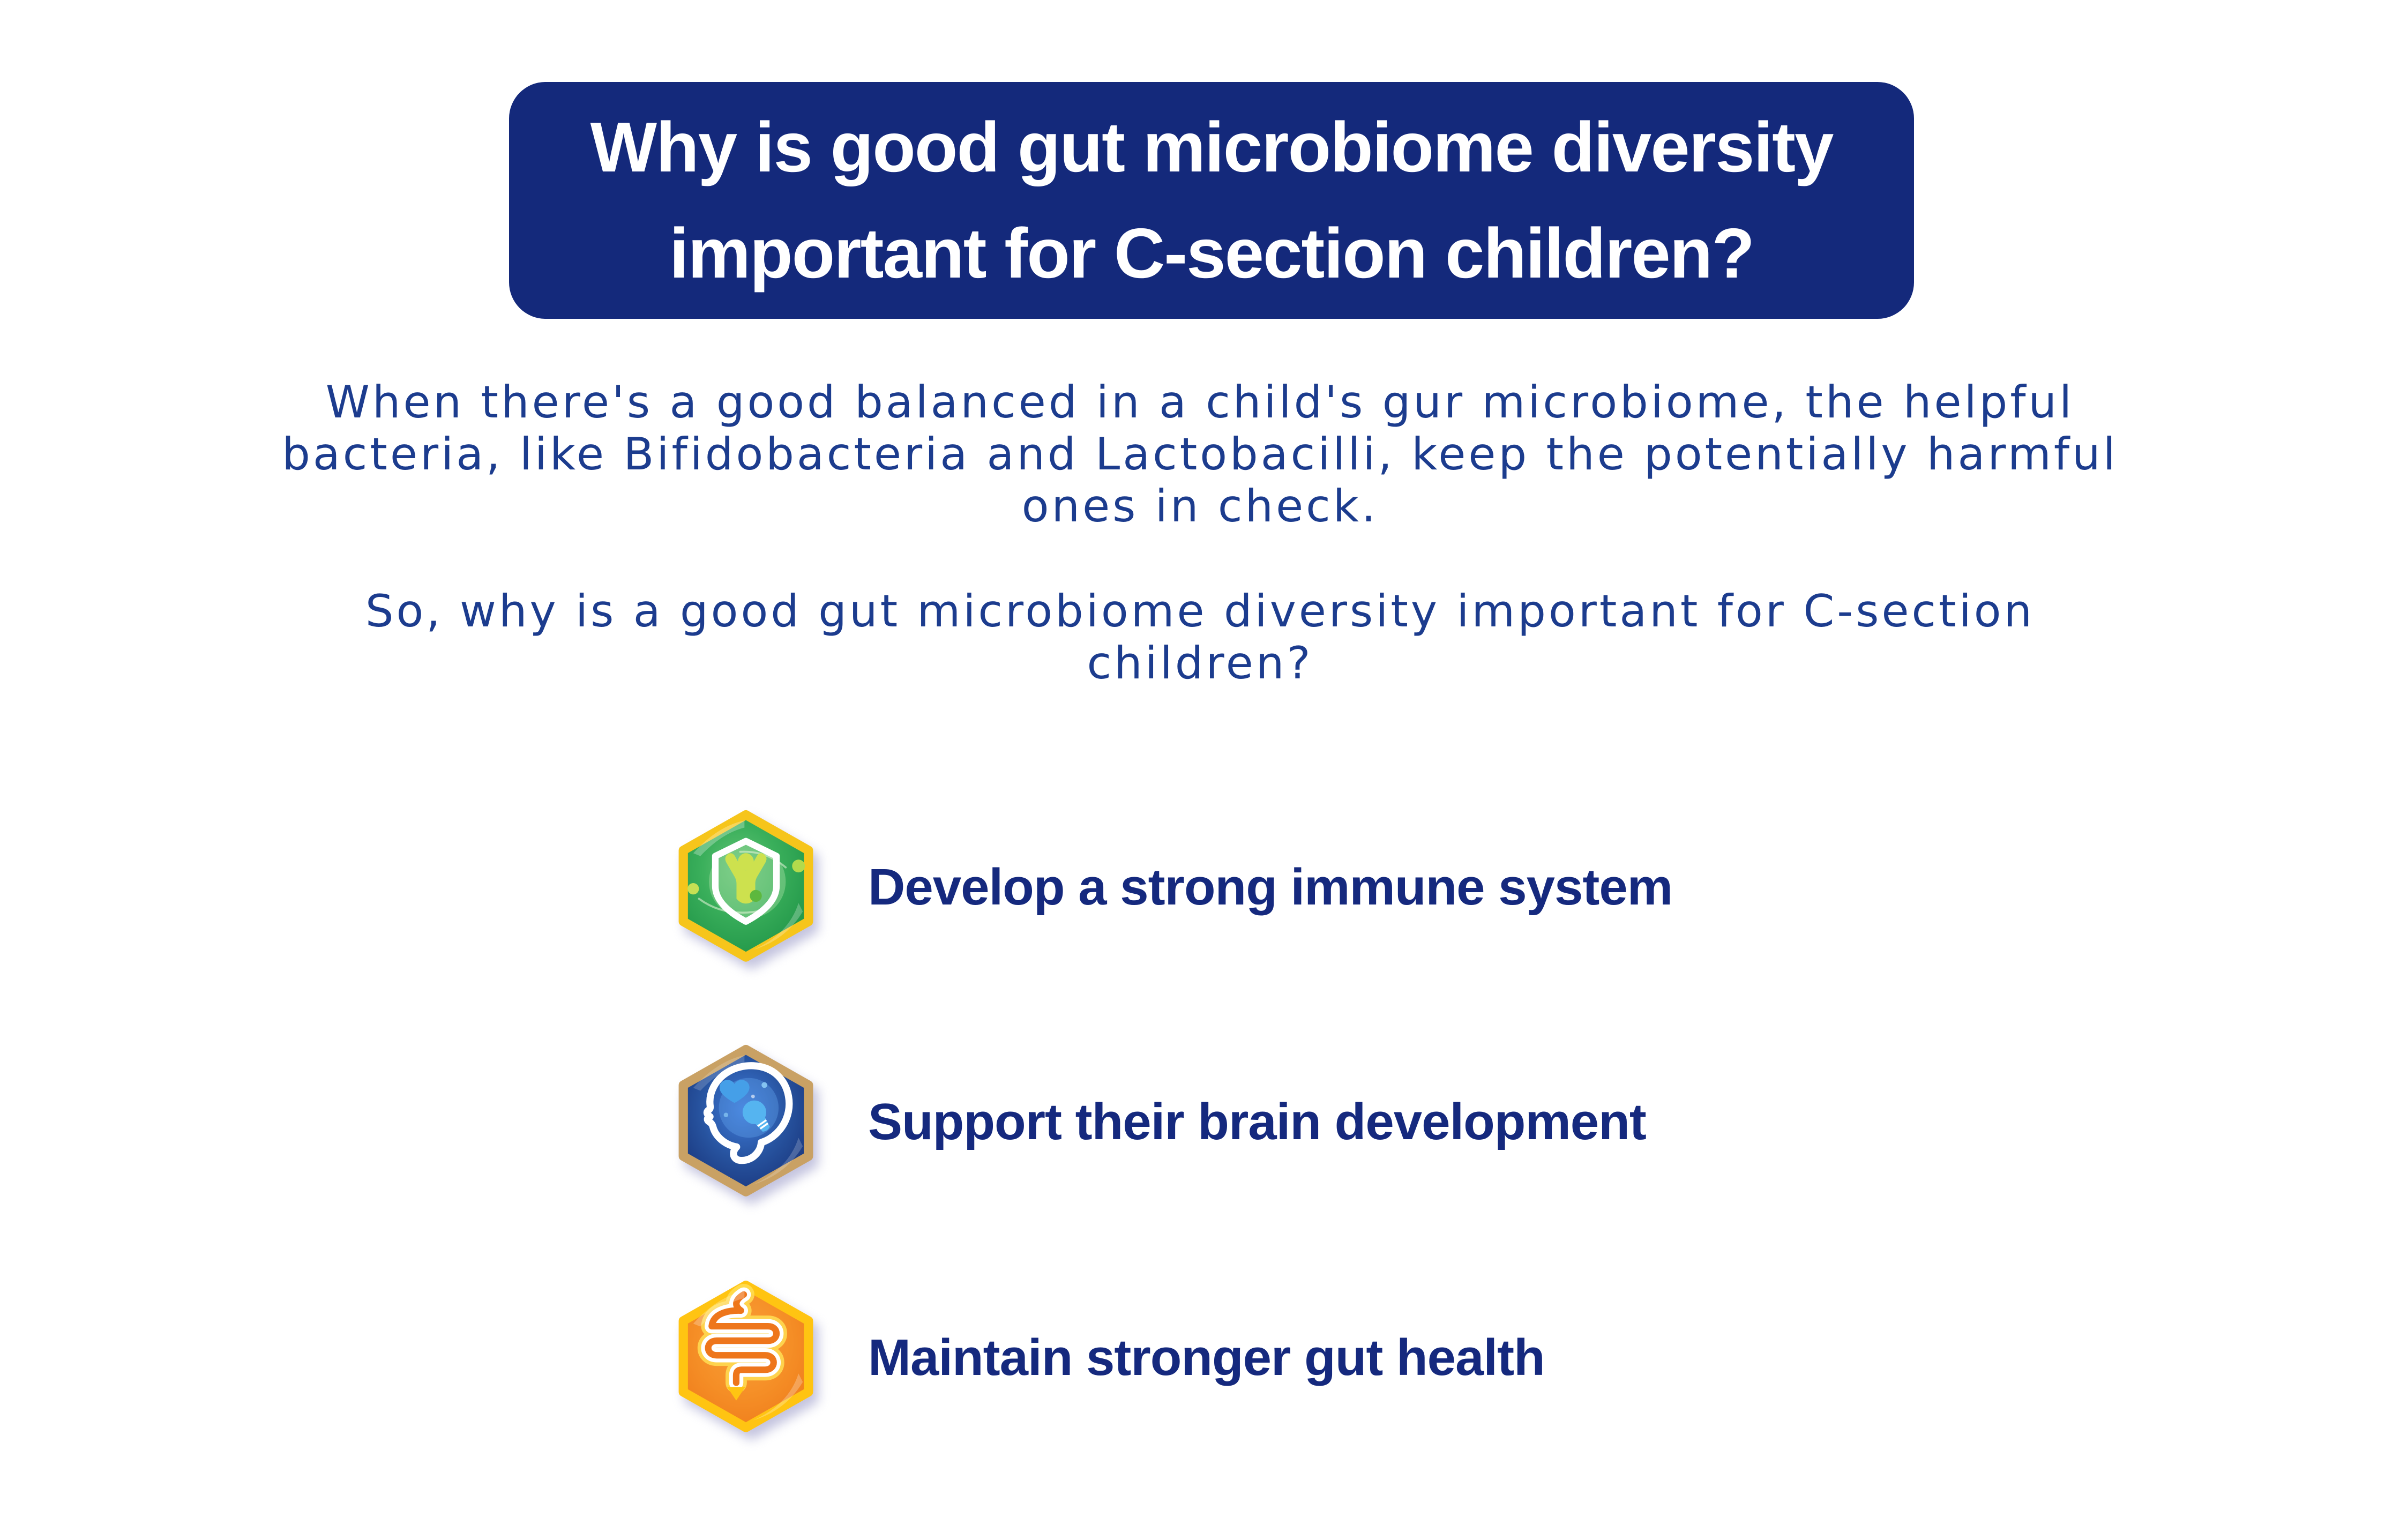 The height and width of the screenshot is (1540, 2400). Describe the element at coordinates (1212, 147) in the screenshot. I see `page-title-line-1: Why is good gut microbiome diversity` at that location.